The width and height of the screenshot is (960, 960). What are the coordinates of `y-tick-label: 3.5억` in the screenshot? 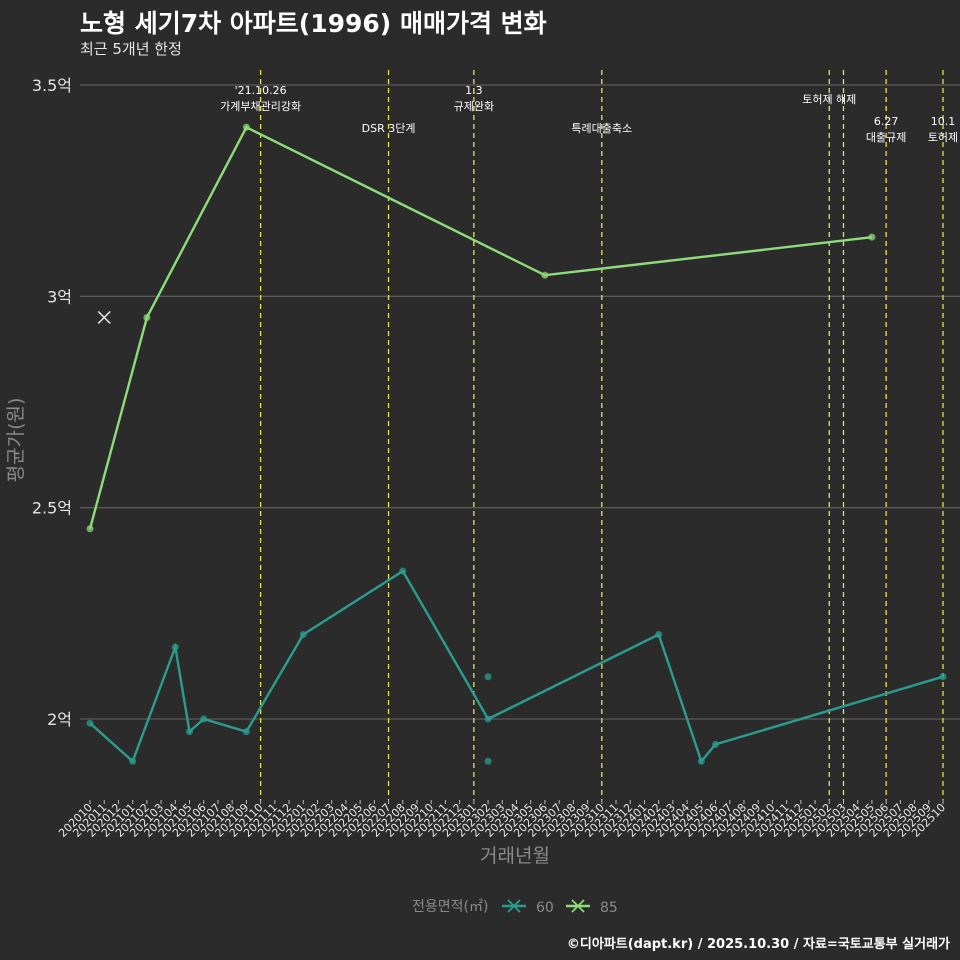 It's located at (52, 85).